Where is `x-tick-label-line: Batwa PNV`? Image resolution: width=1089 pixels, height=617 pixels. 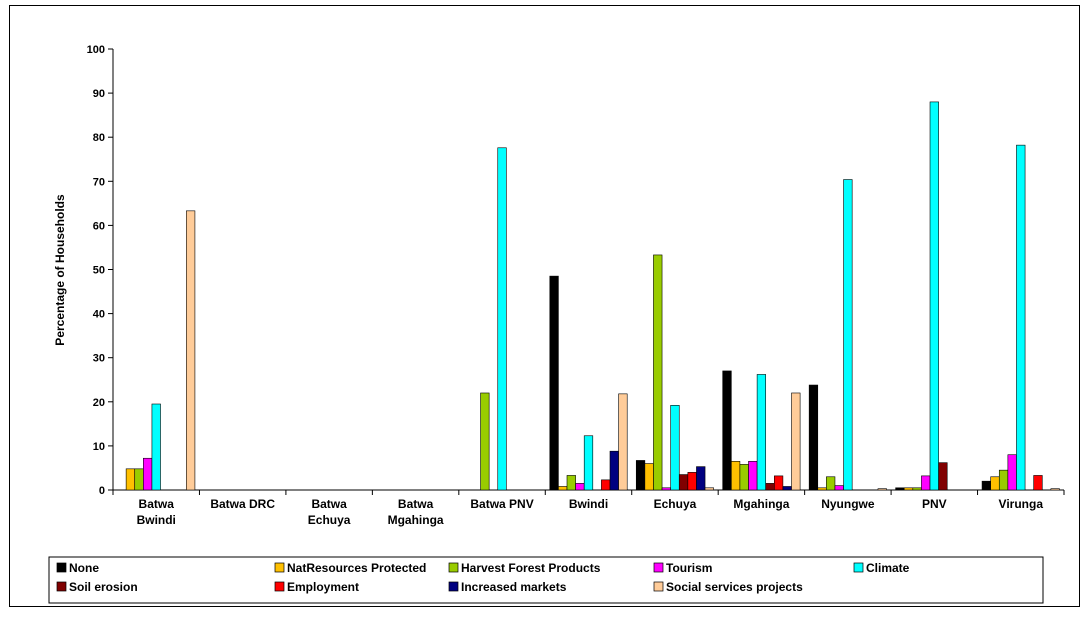 x-tick-label-line: Batwa PNV is located at coordinates (501, 504).